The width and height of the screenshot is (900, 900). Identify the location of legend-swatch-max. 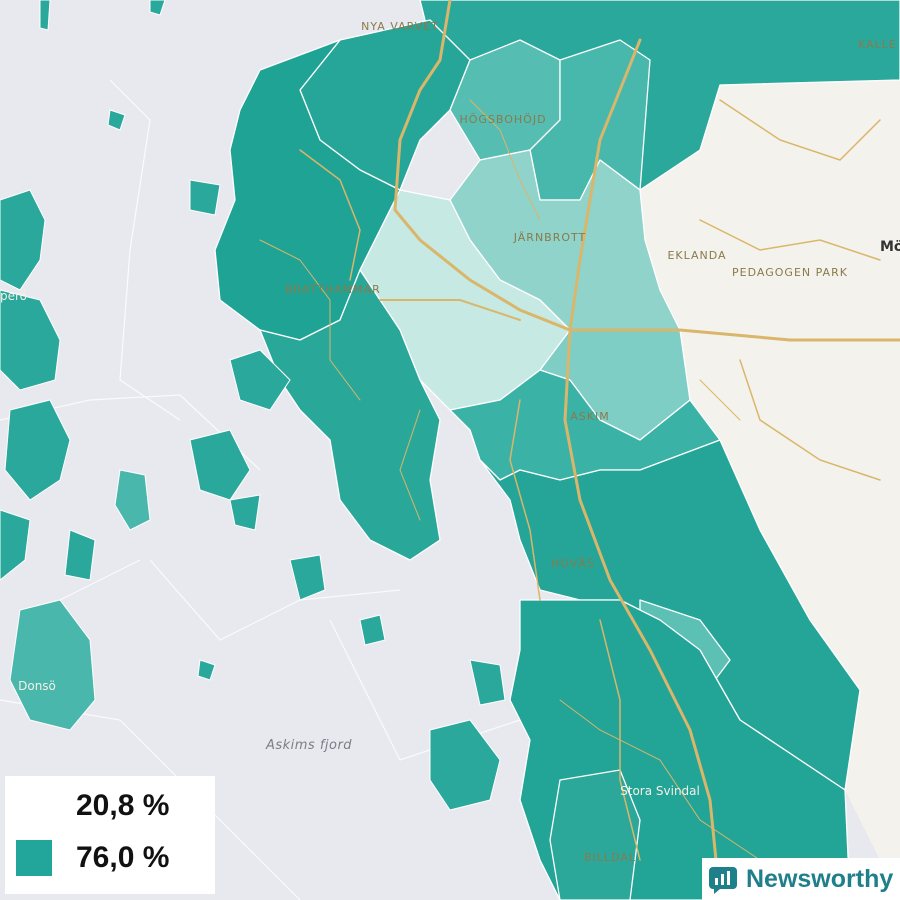
(34, 858).